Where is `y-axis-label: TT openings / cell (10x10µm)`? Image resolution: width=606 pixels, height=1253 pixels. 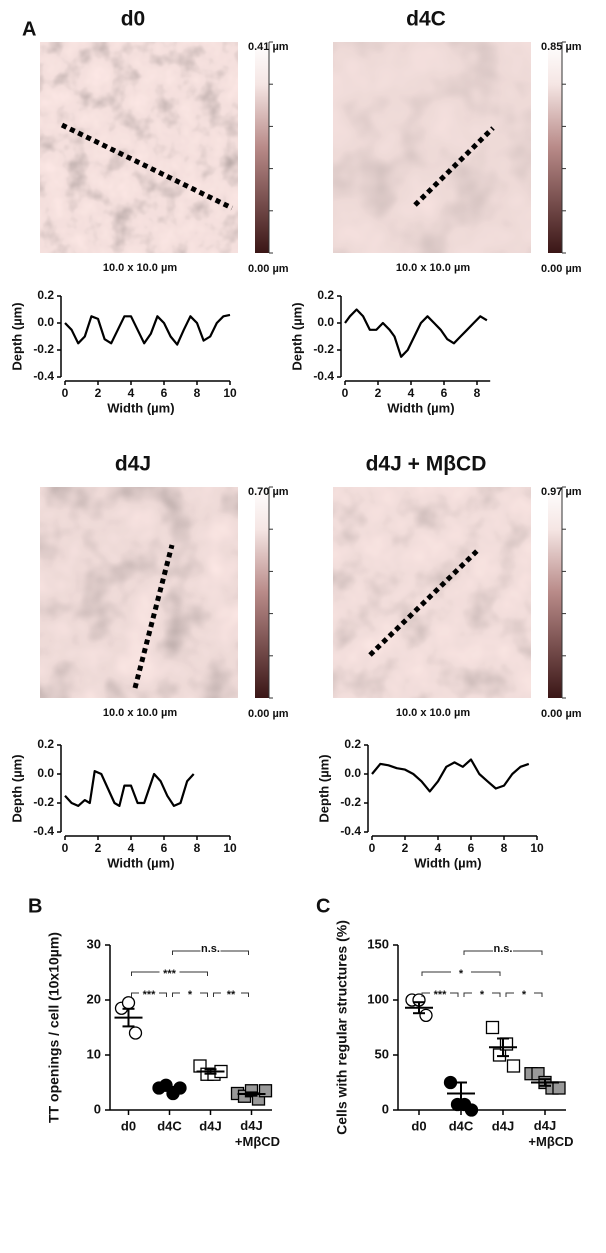
y-axis-label: TT openings / cell (10x10µm) is located at coordinates (54, 1027).